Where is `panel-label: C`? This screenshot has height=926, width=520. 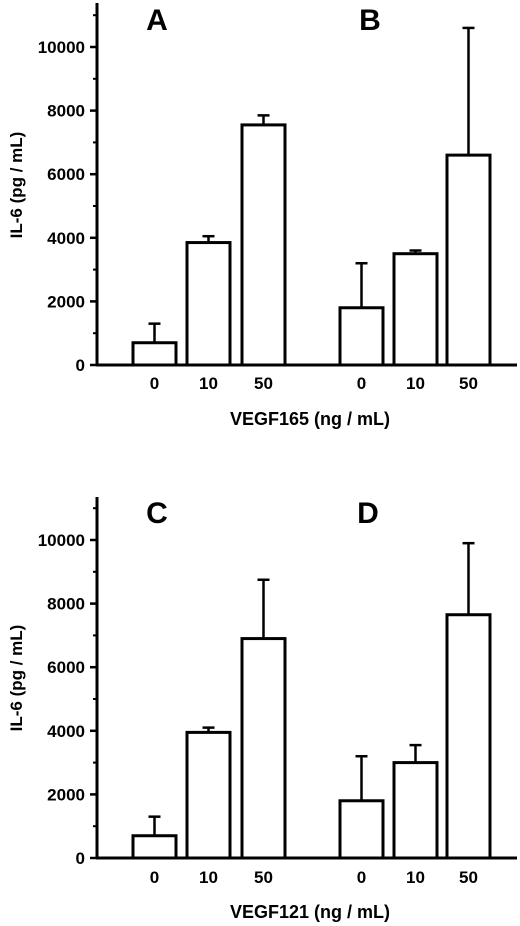 panel-label: C is located at coordinates (157, 513).